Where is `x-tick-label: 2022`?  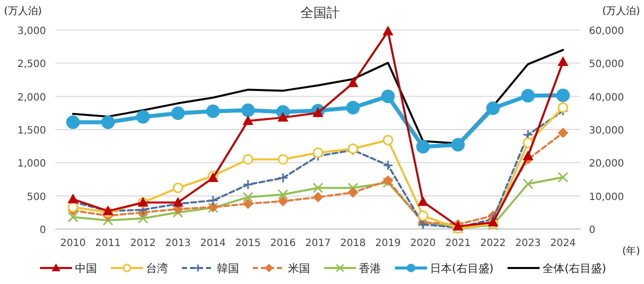 x-tick-label: 2022 is located at coordinates (493, 243).